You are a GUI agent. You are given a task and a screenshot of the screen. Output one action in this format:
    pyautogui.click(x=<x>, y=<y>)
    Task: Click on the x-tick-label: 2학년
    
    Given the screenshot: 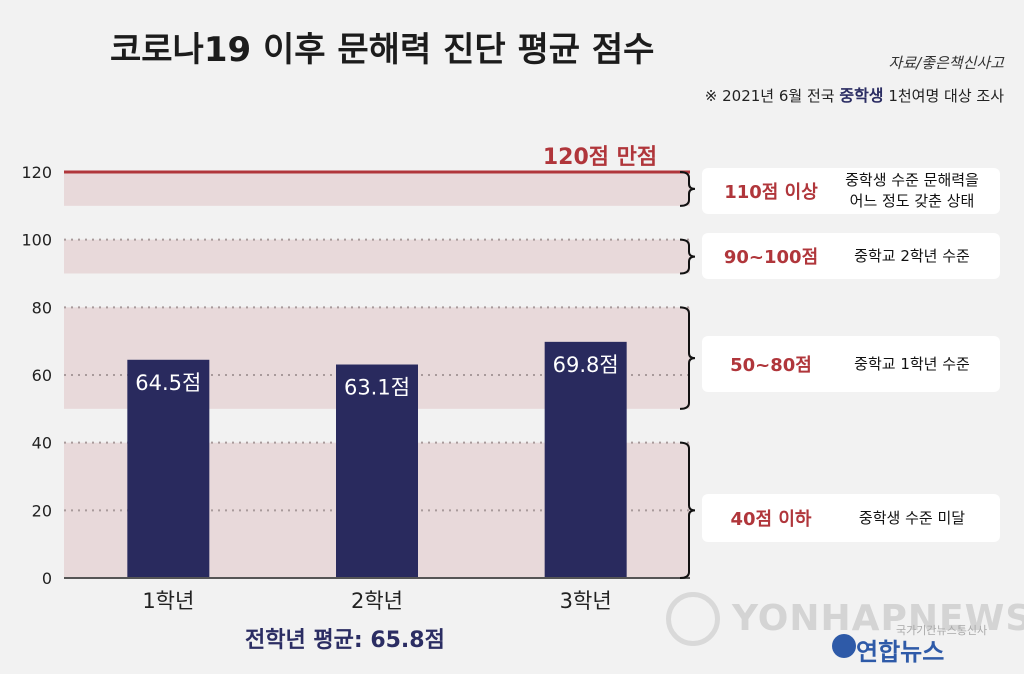 What is the action you would take?
    pyautogui.click(x=377, y=601)
    